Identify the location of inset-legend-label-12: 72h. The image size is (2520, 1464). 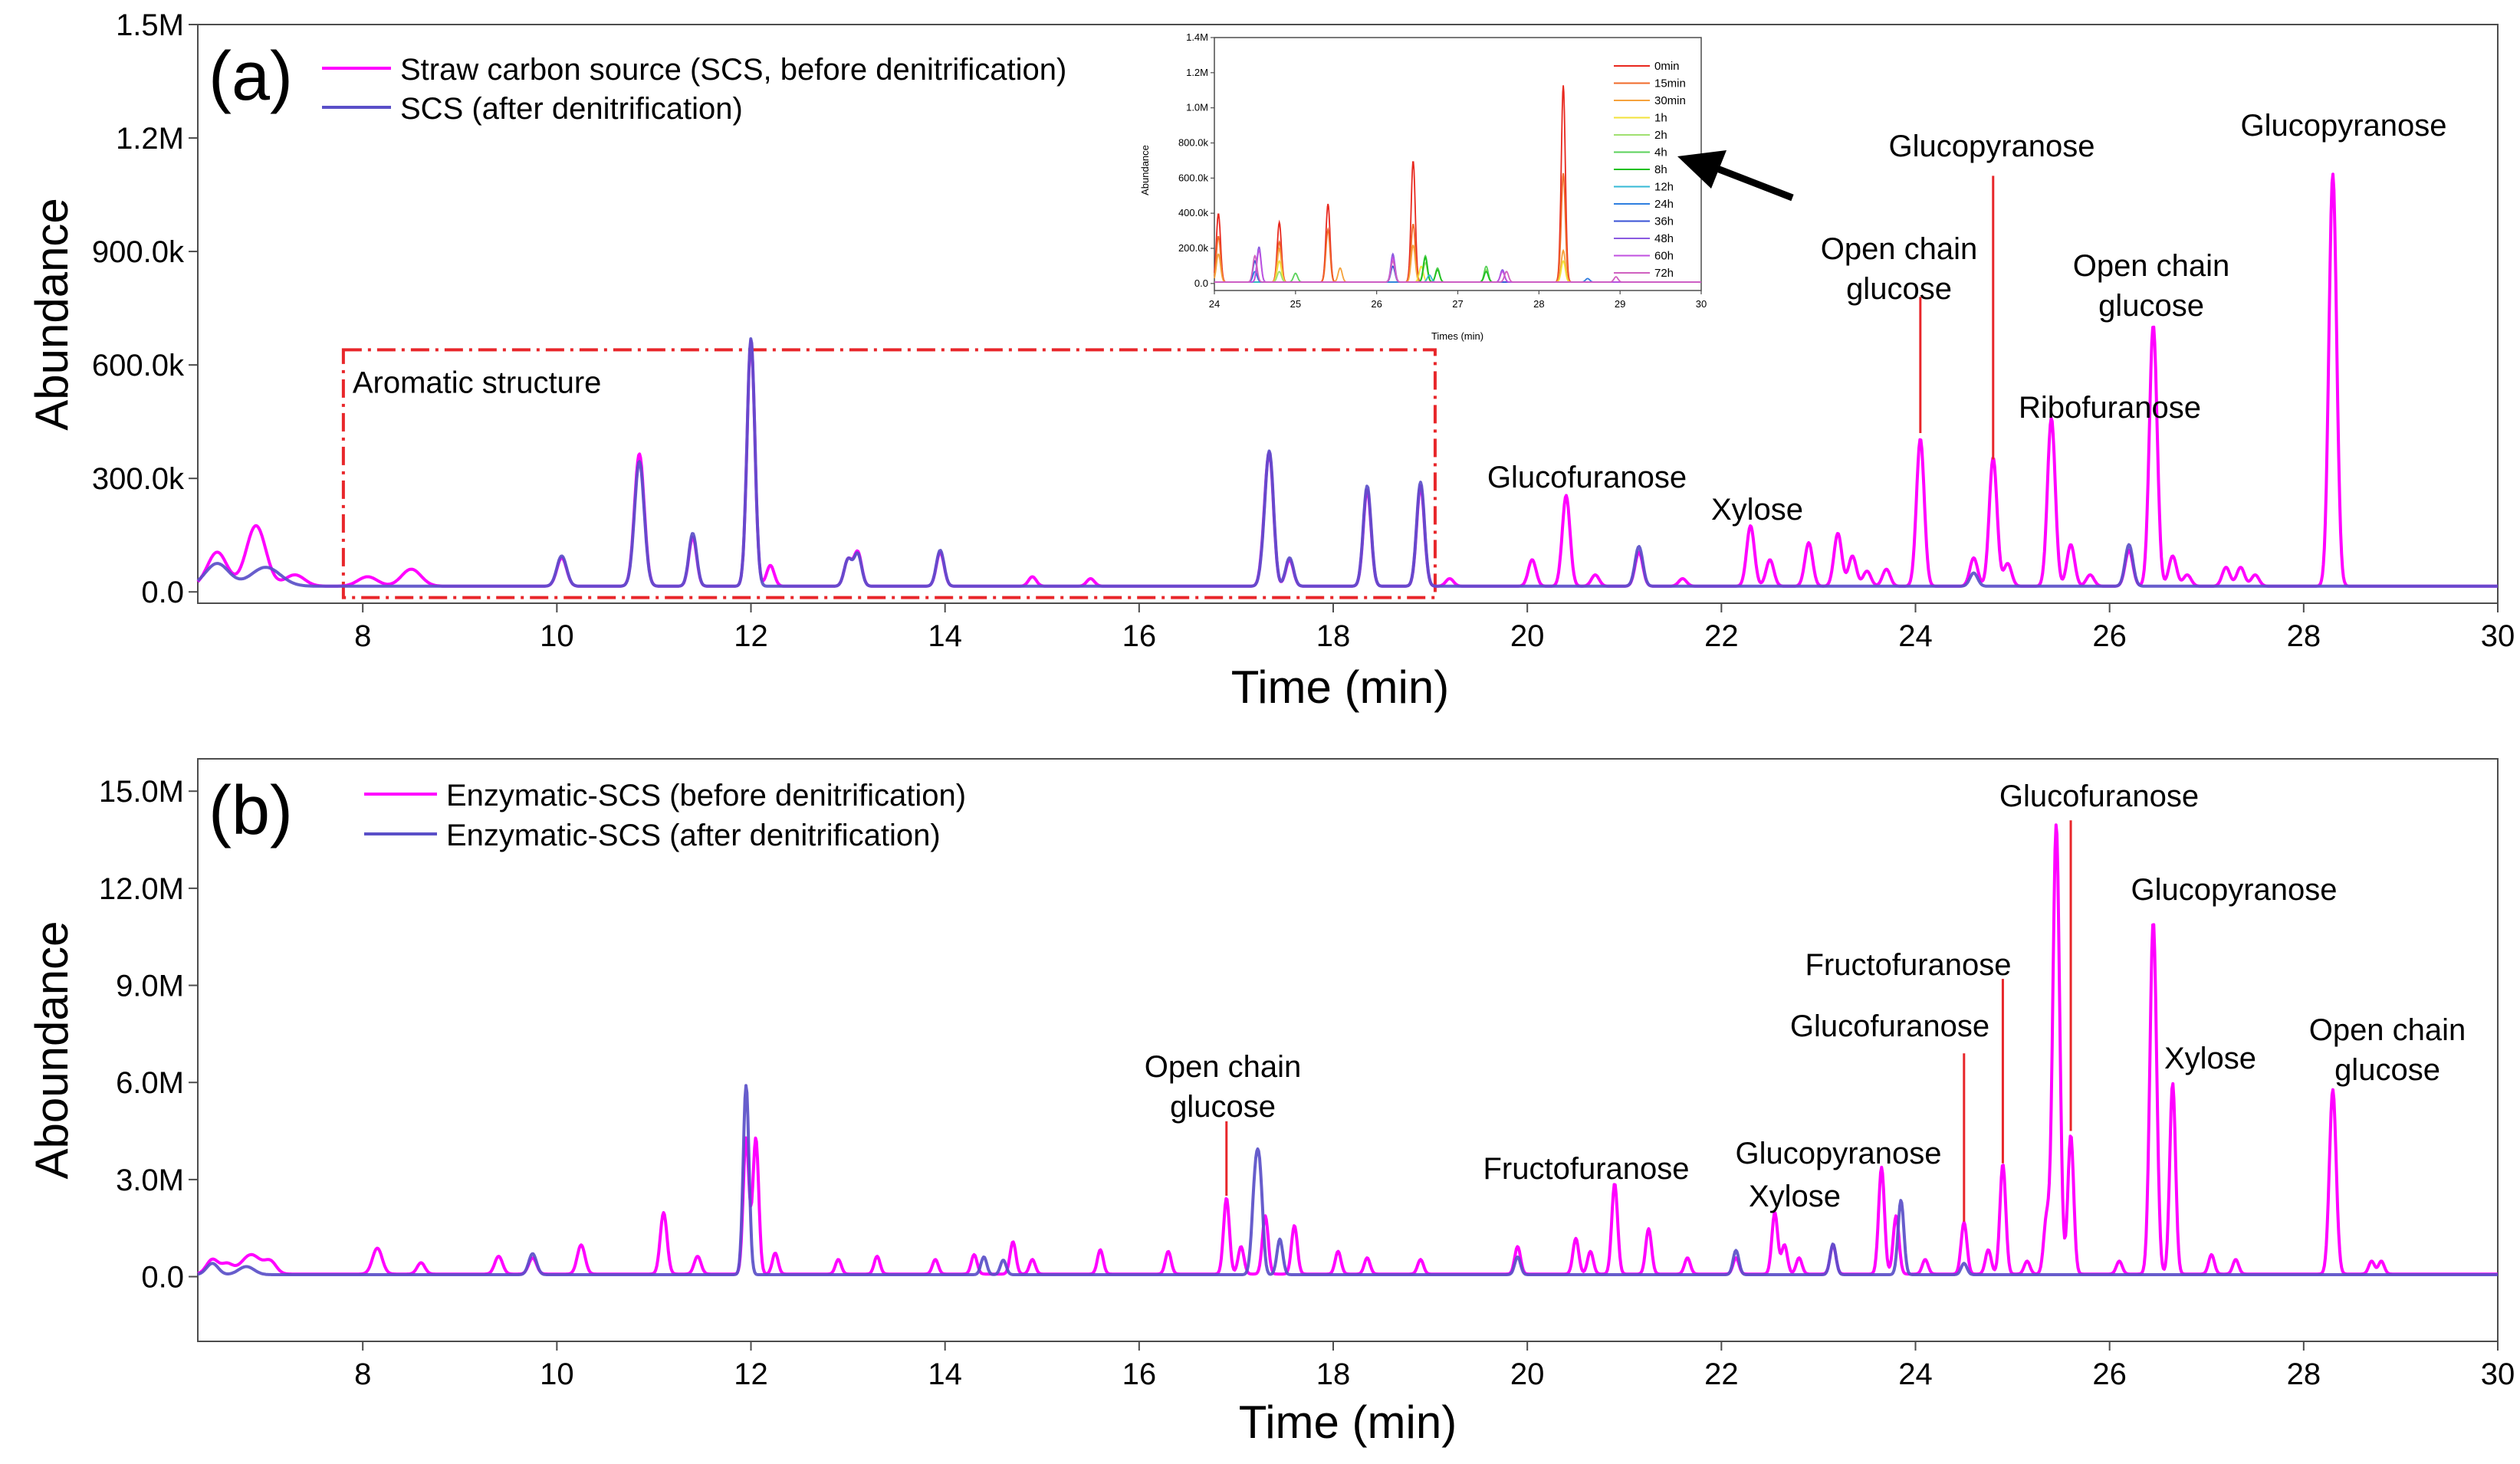
(1664, 273).